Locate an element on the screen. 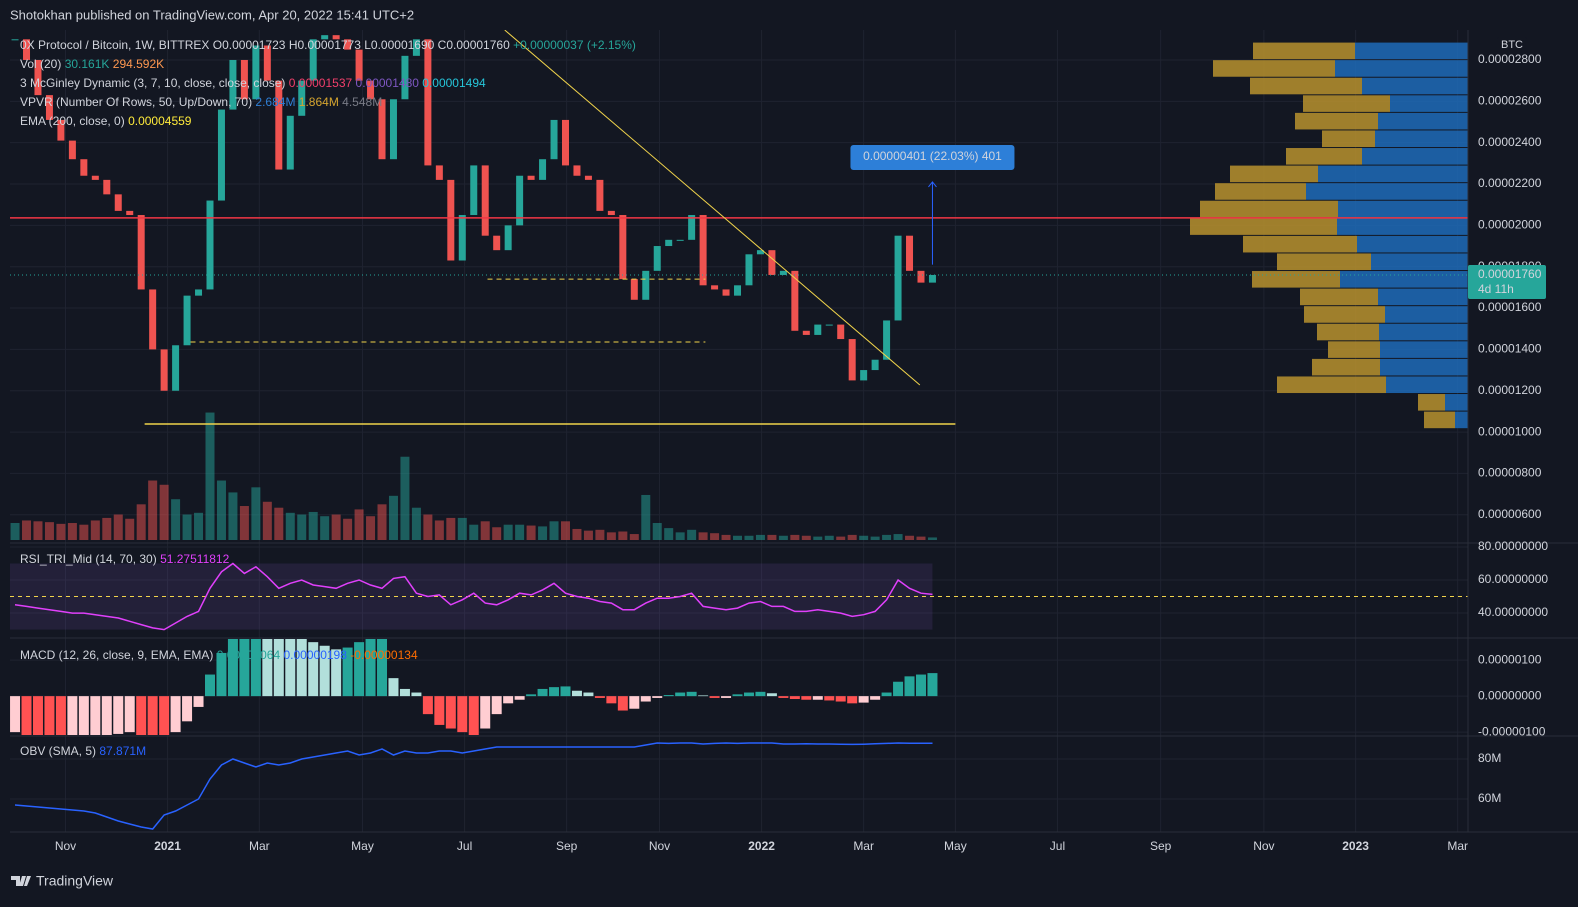 This screenshot has height=907, width=1578. x-tick-label: Sep is located at coordinates (1161, 846).